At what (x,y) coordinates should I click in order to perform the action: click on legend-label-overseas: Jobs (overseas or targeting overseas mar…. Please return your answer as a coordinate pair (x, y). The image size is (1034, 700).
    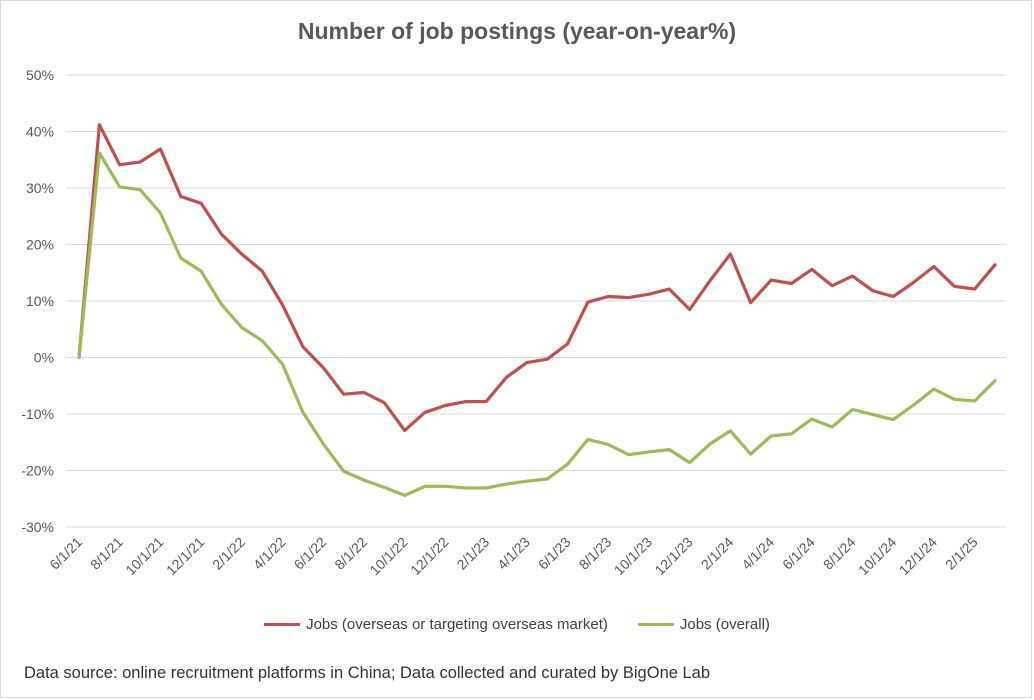
    Looking at the image, I should click on (457, 624).